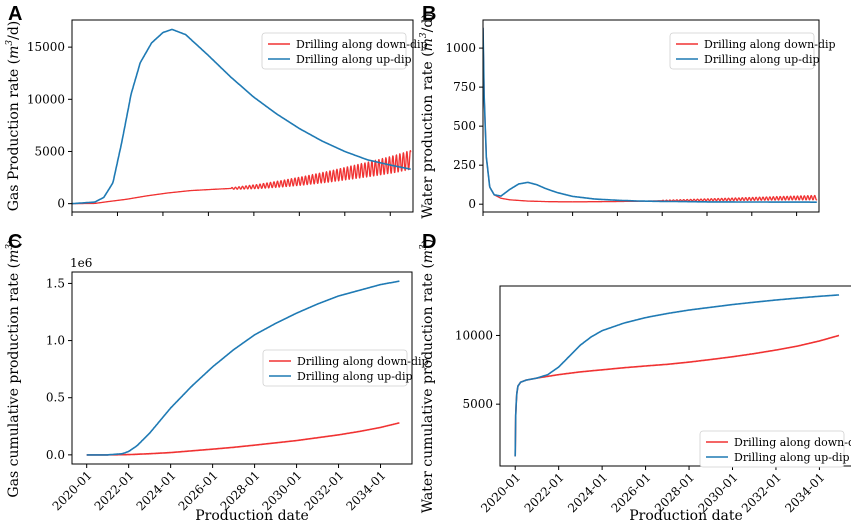 The image size is (851, 532). What do you see at coordinates (46, 47) in the screenshot?
I see `y-tick-label: 15000` at bounding box center [46, 47].